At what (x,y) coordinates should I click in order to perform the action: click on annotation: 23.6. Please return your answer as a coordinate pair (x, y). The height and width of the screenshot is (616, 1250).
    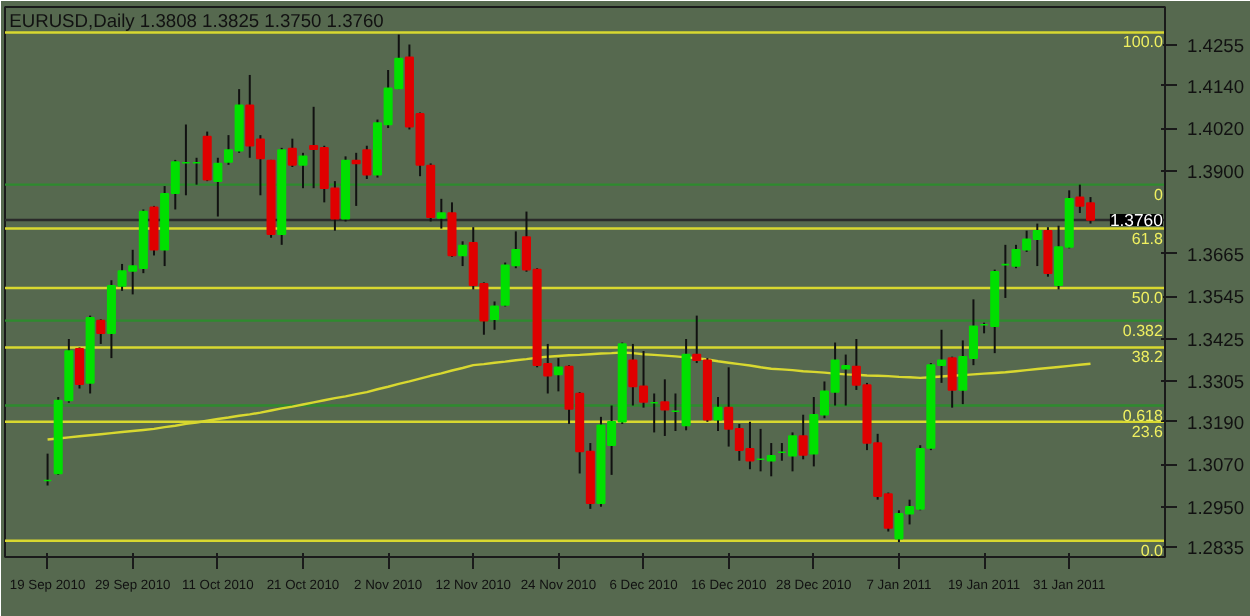
    Looking at the image, I should click on (1147, 431).